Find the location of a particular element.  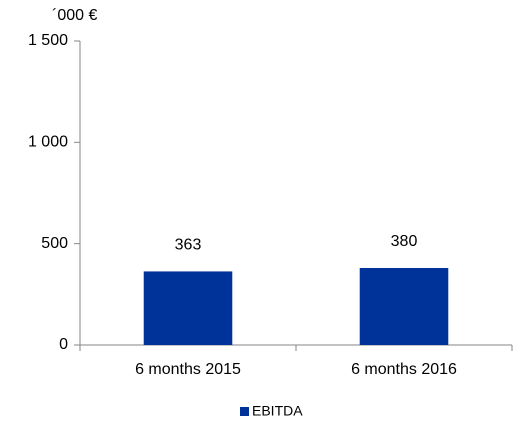

legend-swatch is located at coordinates (244, 411).